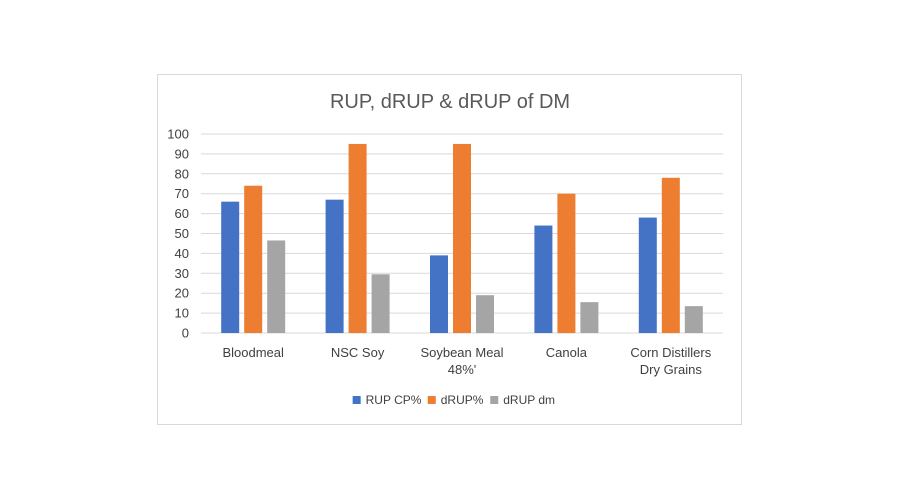 This screenshot has height=500, width=900. Describe the element at coordinates (178, 134) in the screenshot. I see `y-tick-label: 100` at that location.